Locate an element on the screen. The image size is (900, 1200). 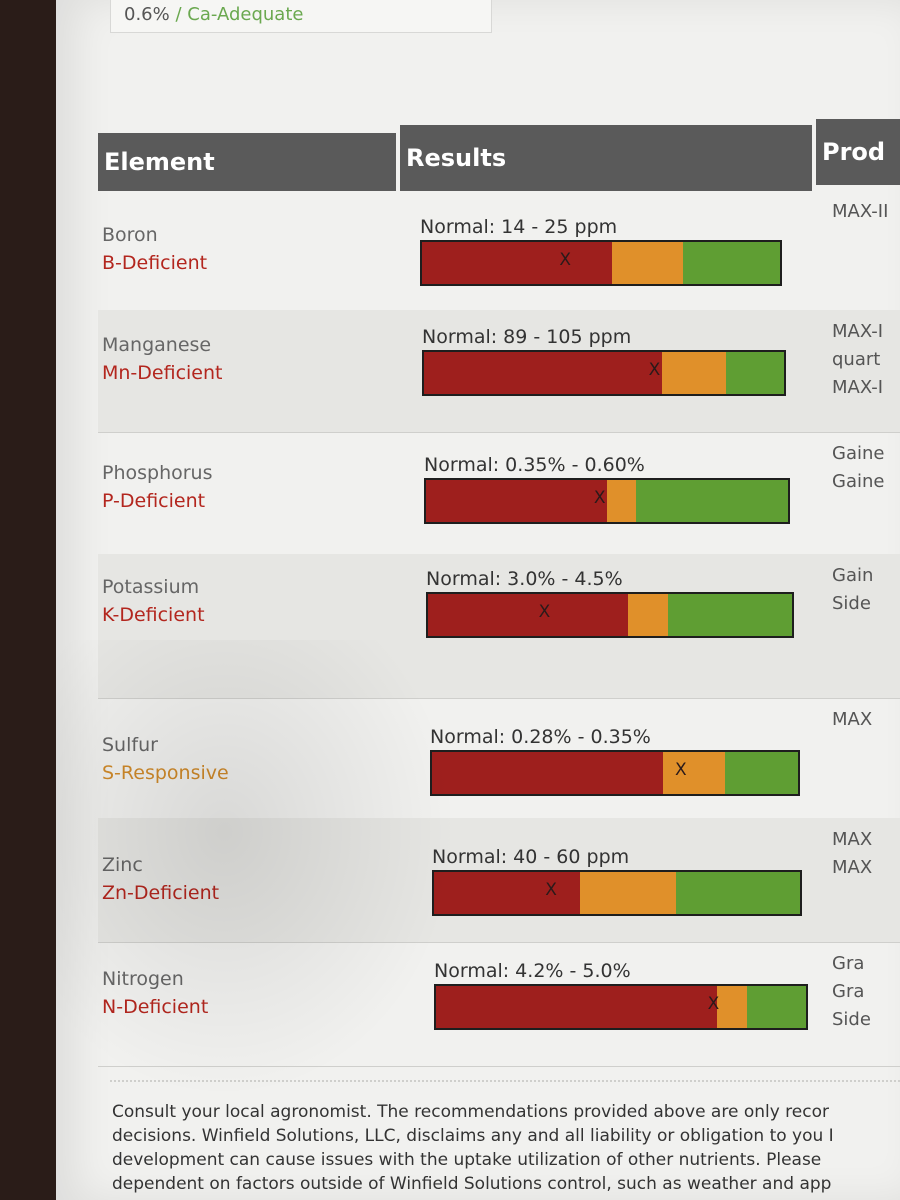
product-recommendations: MAX MAX is located at coordinates (852, 854).